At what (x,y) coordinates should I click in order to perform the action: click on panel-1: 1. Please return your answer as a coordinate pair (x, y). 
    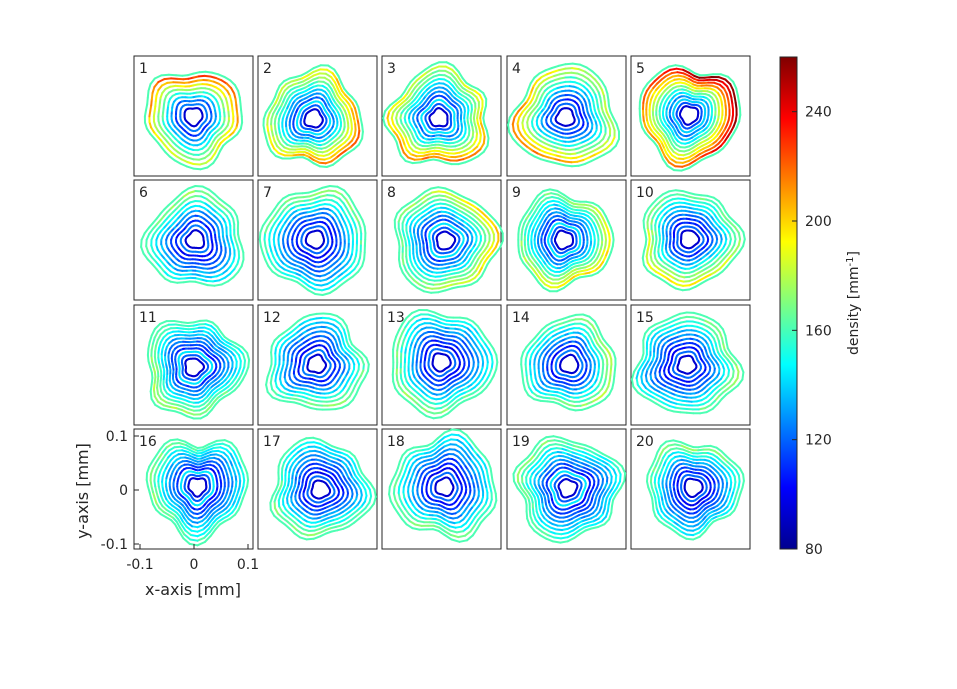
    Looking at the image, I should click on (193, 116).